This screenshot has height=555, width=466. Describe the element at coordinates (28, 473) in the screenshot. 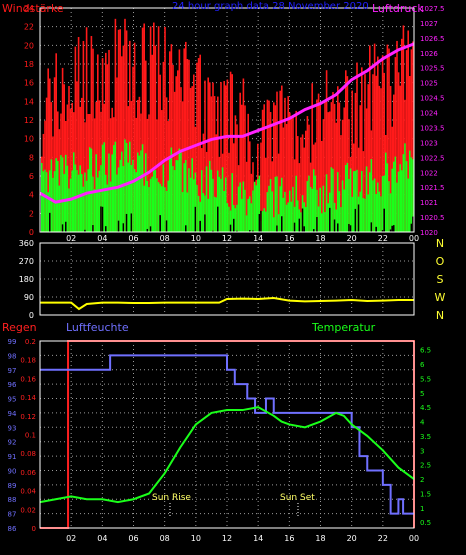

I see `rain-tick-label: 0.06` at that location.